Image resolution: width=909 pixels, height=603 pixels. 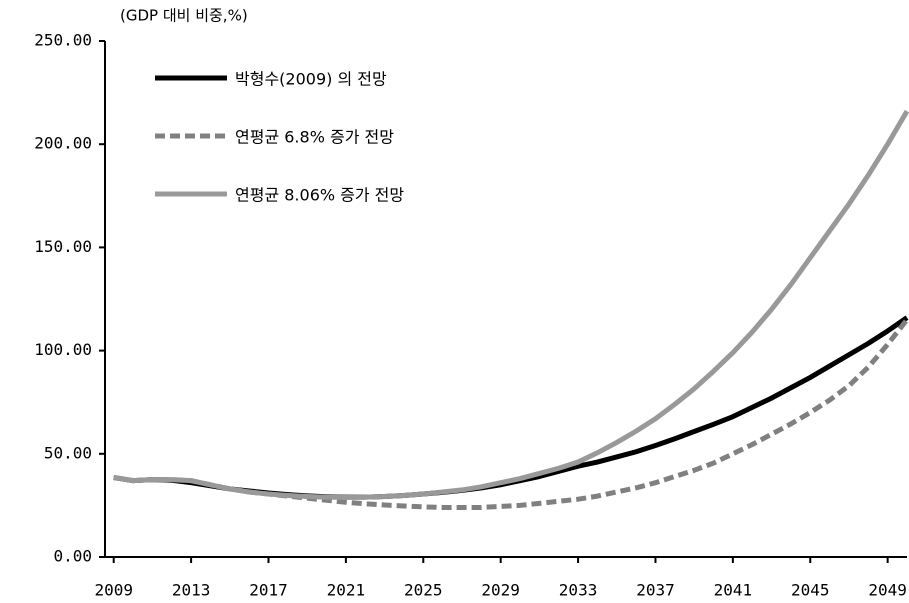 What do you see at coordinates (72, 556) in the screenshot?
I see `y-tick-label: 0.00` at bounding box center [72, 556].